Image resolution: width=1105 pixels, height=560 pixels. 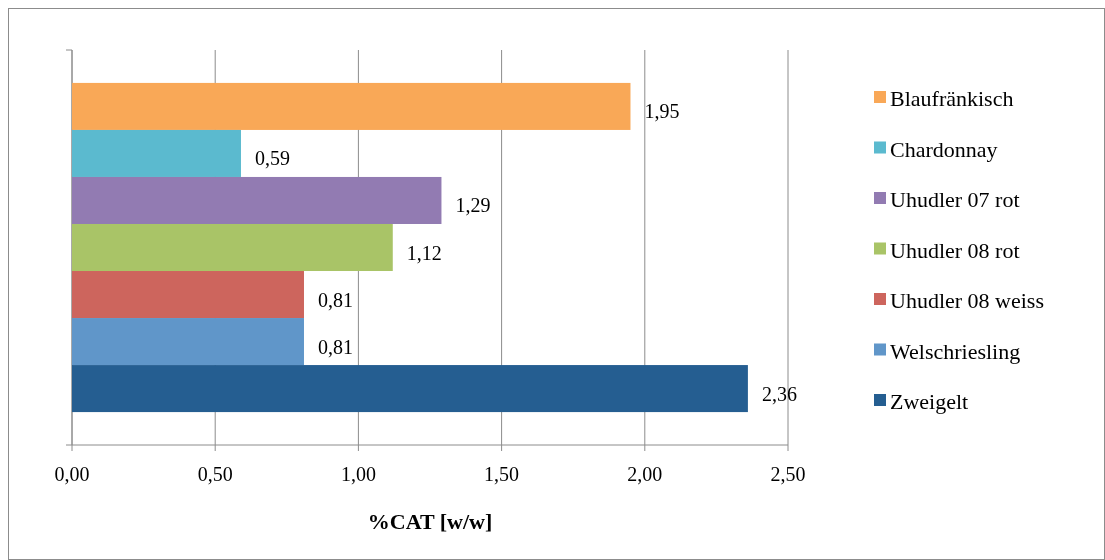 I want to click on data-label: 0,59, so click(x=272, y=158).